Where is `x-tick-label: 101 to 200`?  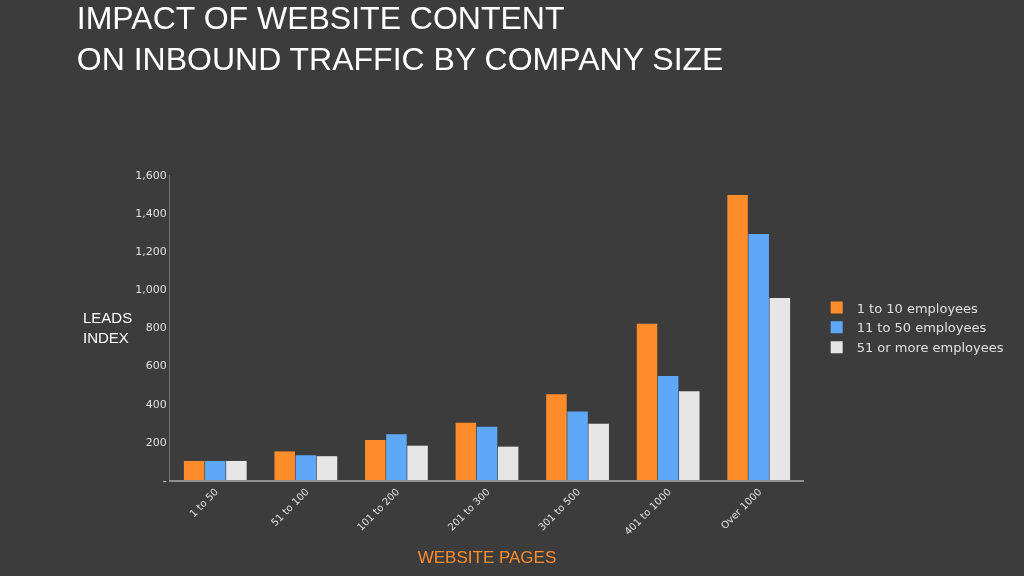
x-tick-label: 101 to 200 is located at coordinates (378, 509).